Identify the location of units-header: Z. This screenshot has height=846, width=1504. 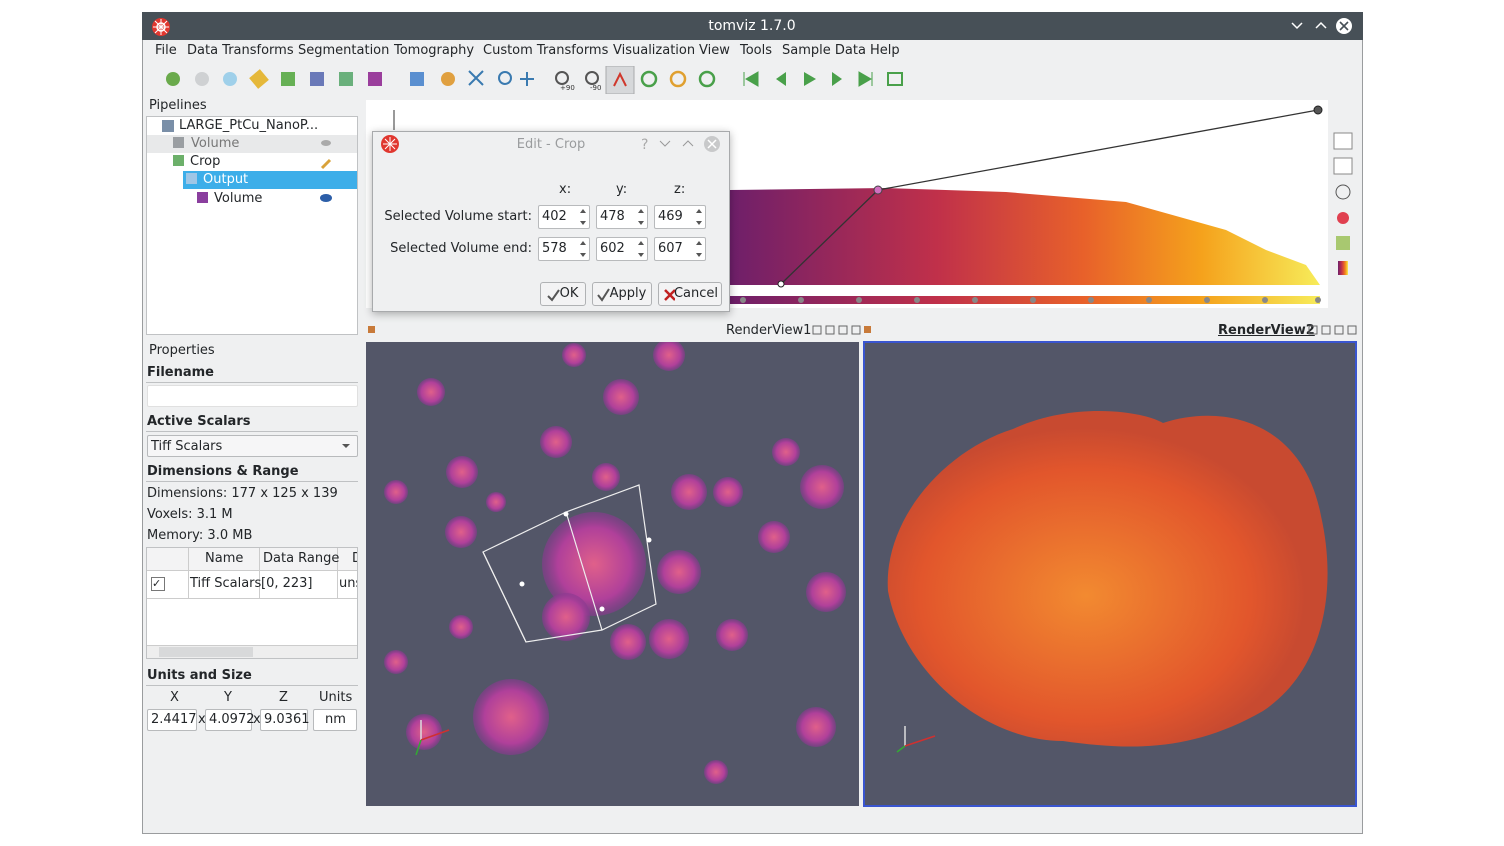
(283, 697).